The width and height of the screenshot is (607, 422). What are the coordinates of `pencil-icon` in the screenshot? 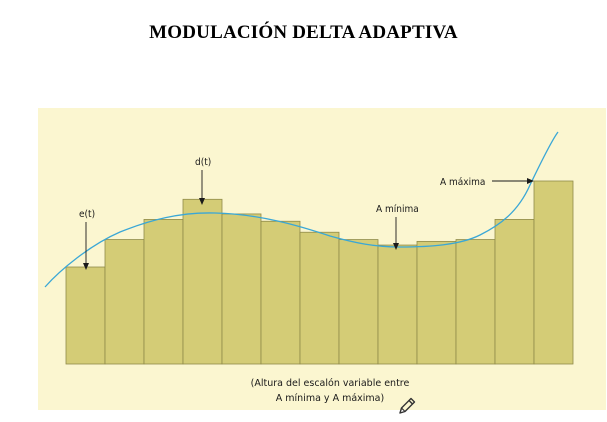 It's located at (407, 406).